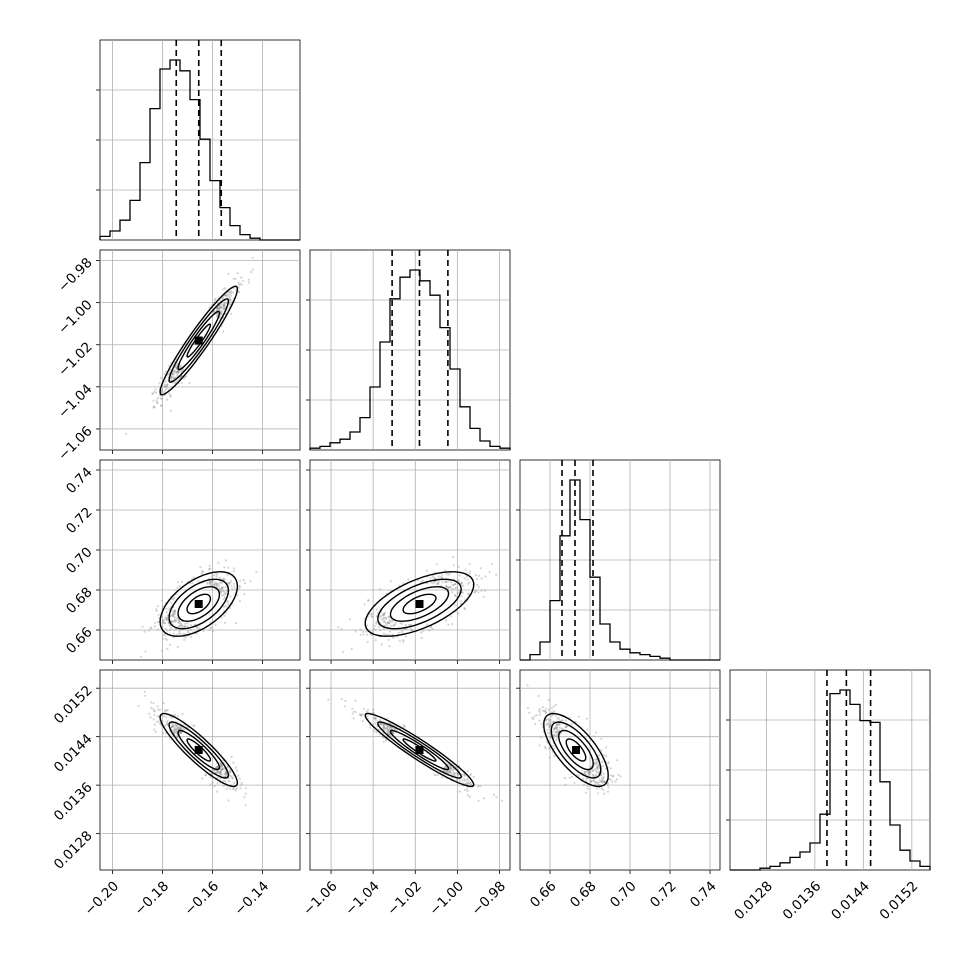  What do you see at coordinates (73, 753) in the screenshot?
I see `y-tick-label: 0.0144` at bounding box center [73, 753].